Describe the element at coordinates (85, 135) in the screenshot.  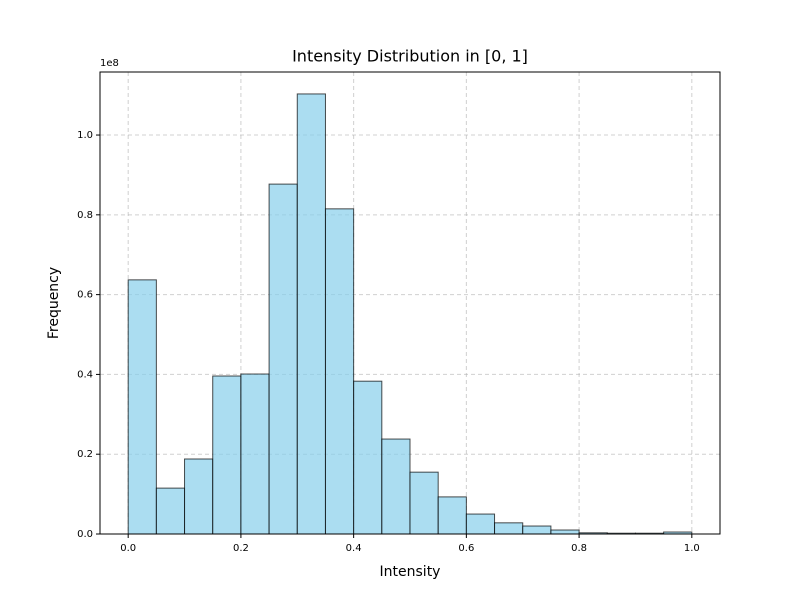
I see `y-tick-label: 1.0` at that location.